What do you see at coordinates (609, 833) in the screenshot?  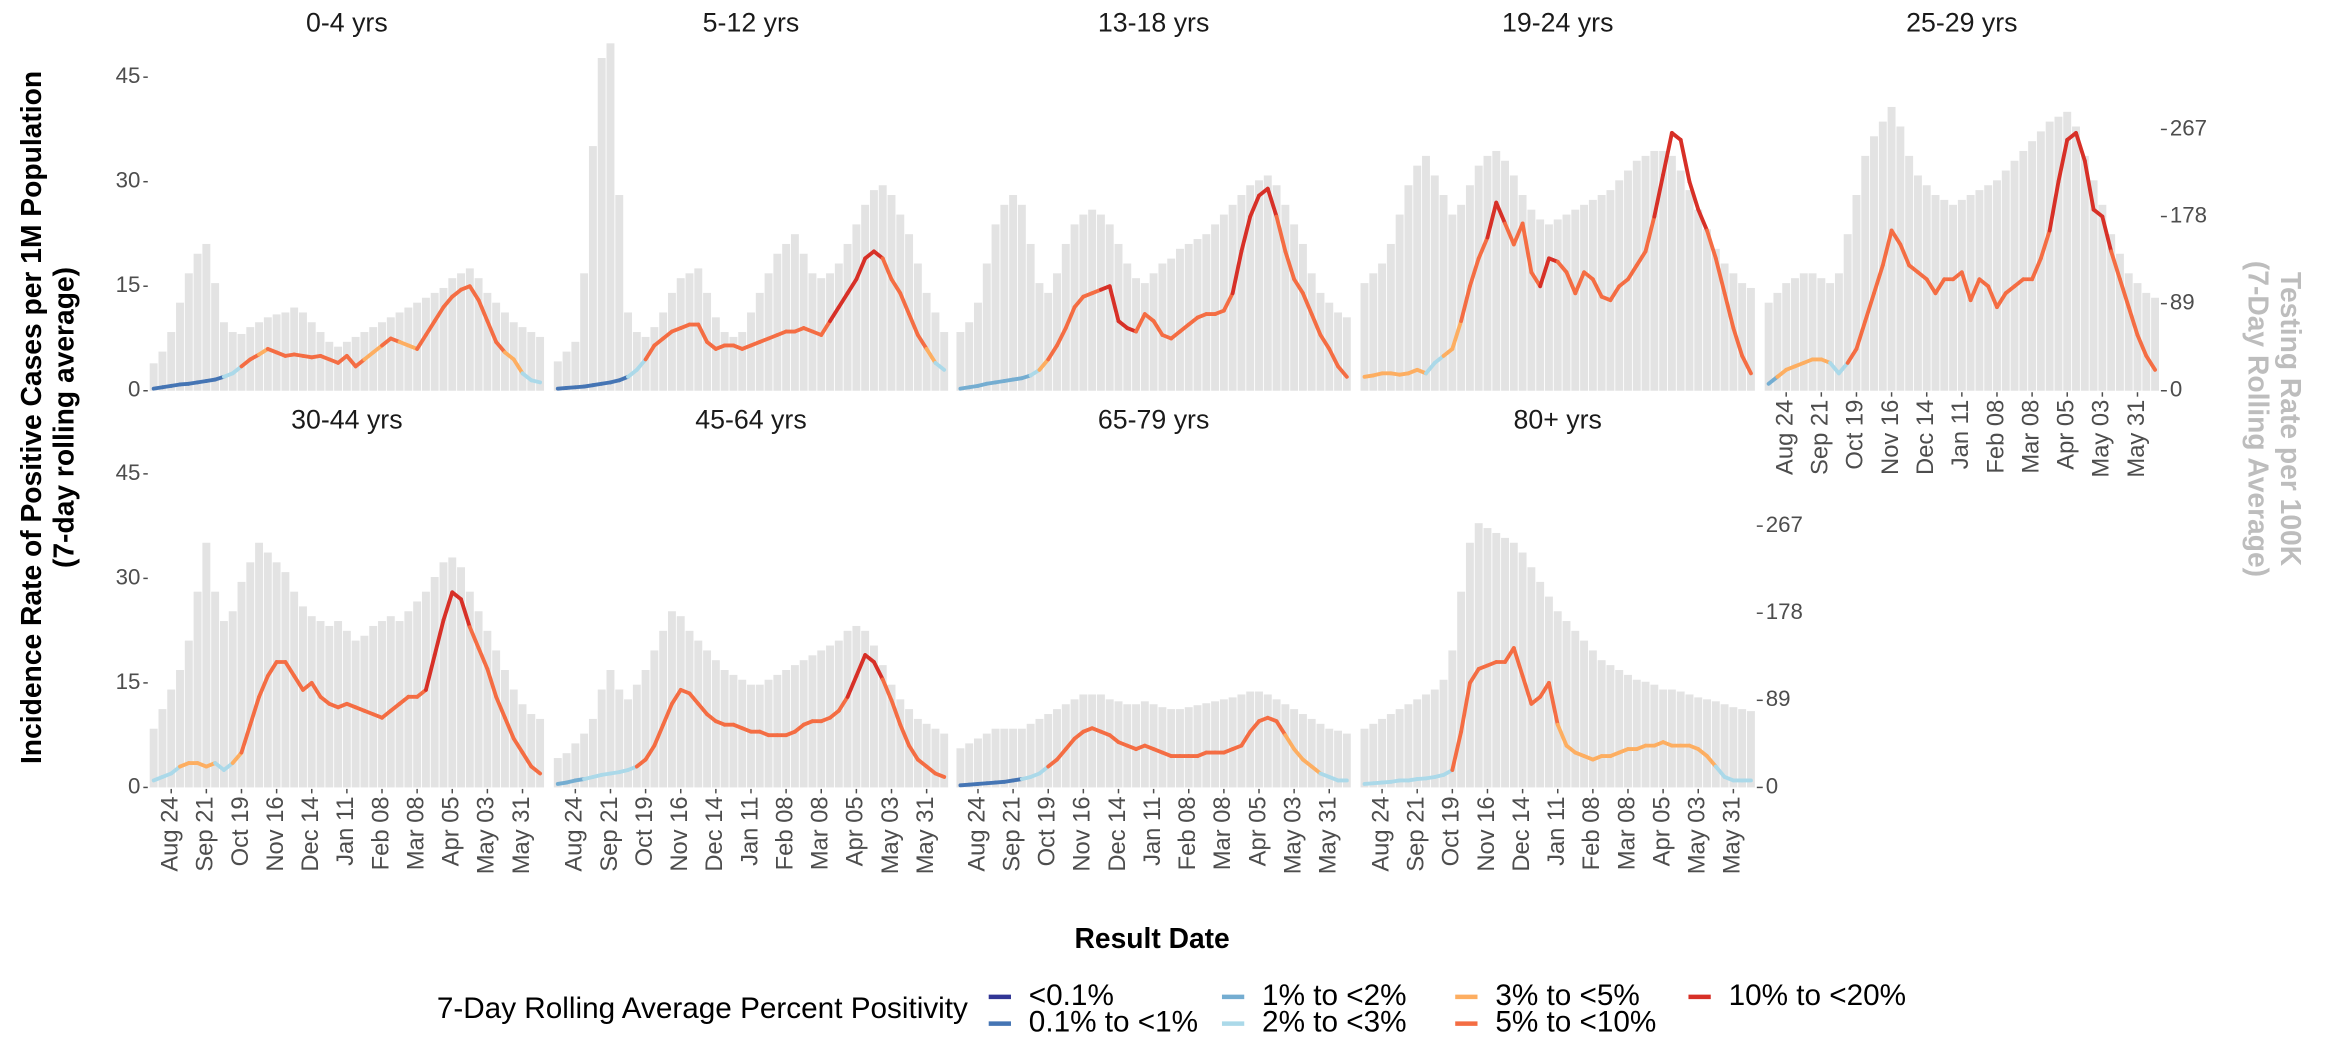 I see `x-tick-label: Sep 21` at bounding box center [609, 833].